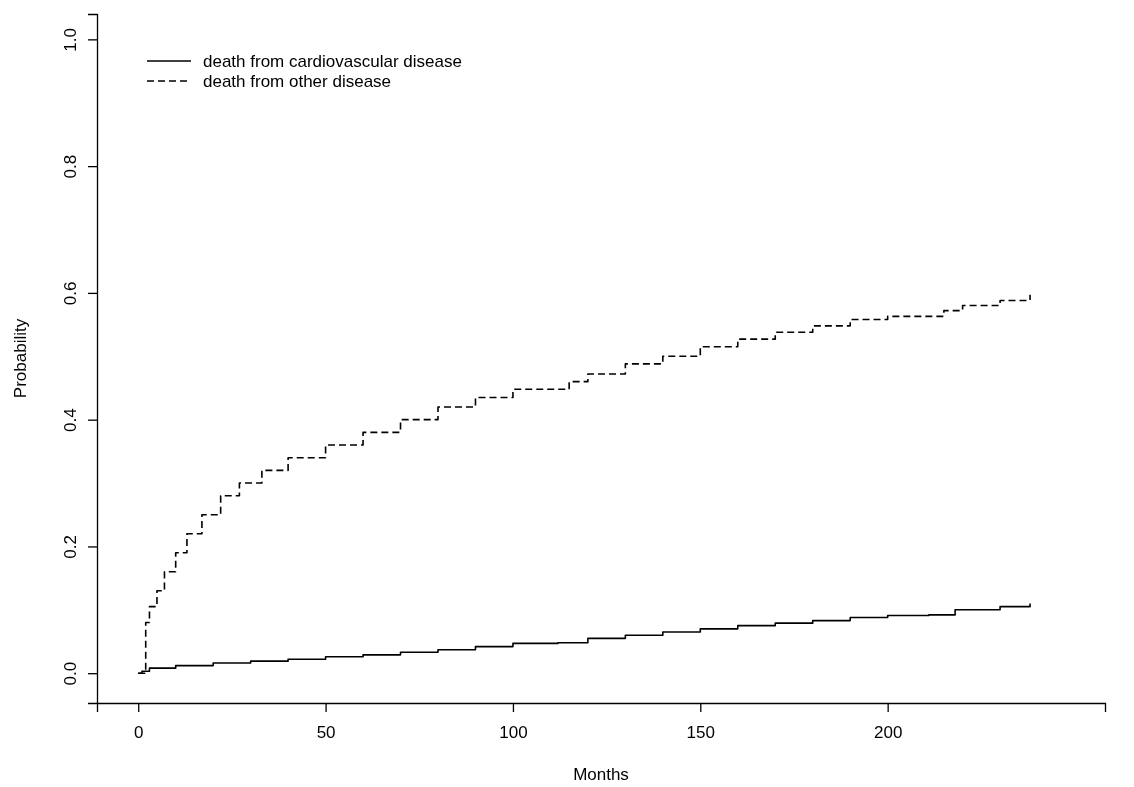  What do you see at coordinates (297, 81) in the screenshot?
I see `legend-label: death from other disease` at bounding box center [297, 81].